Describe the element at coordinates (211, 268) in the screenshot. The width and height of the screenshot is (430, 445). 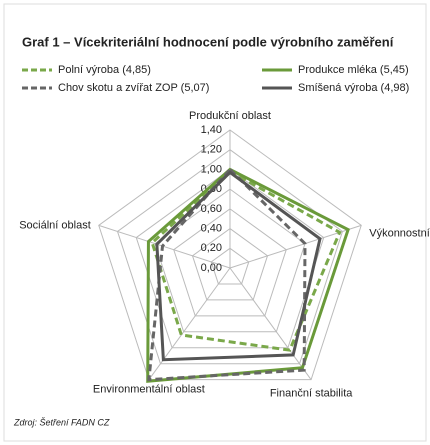
I see `r-tick-label: 0,00` at that location.